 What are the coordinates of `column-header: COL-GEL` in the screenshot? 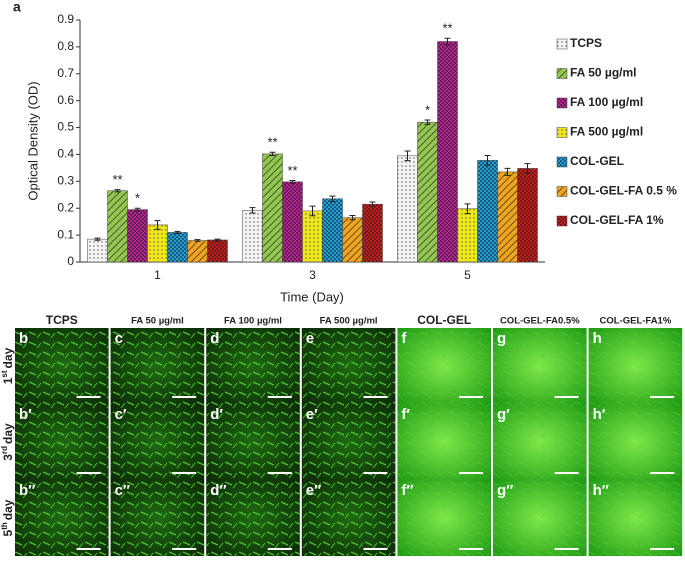 It's located at (444, 320).